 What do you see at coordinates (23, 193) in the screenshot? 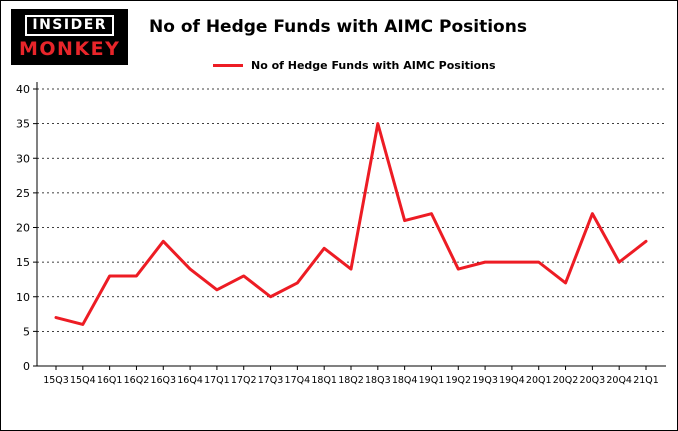
I see `y-tick-label: 25` at bounding box center [23, 193].